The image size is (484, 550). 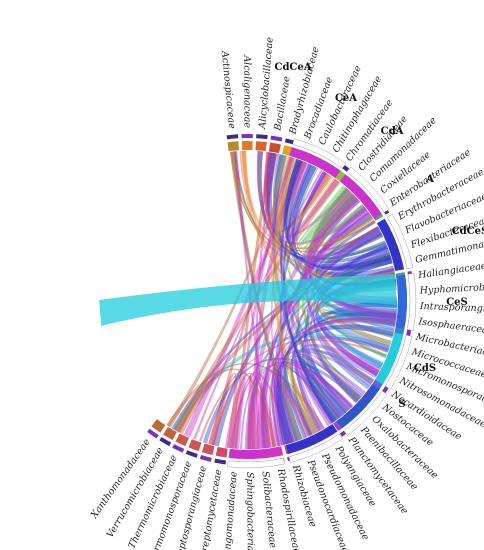 I want to click on family-label: Intrasporangiaceae, so click(x=451, y=308).